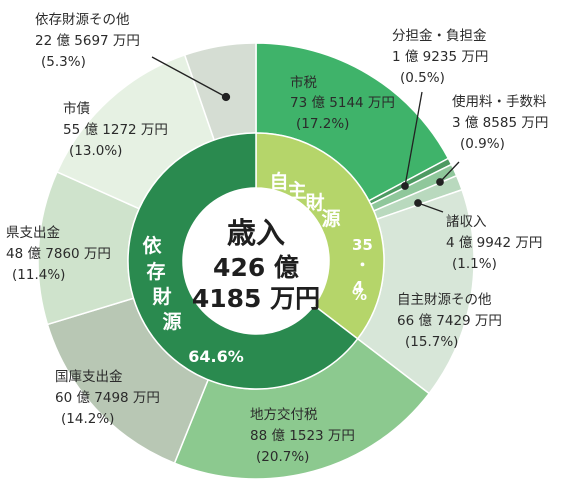  I want to click on label-chihokofuzei: 地方交付税 88 億 1523 万円 (20.7%), so click(302, 435).